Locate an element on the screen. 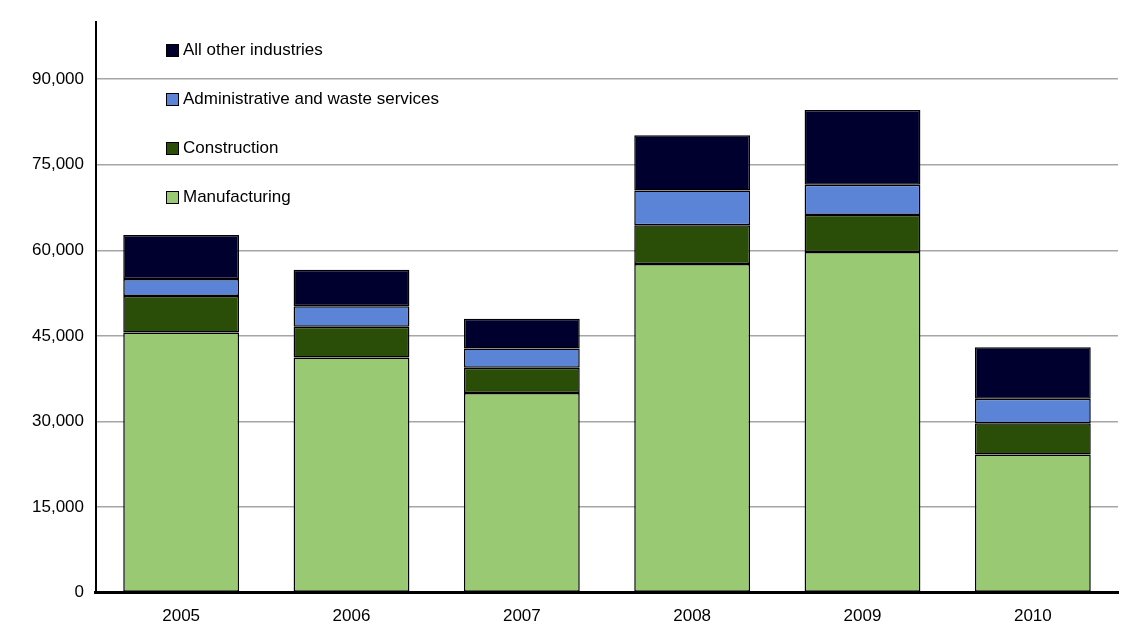 This screenshot has height=641, width=1121. x-tick-label: 2008 is located at coordinates (692, 616).